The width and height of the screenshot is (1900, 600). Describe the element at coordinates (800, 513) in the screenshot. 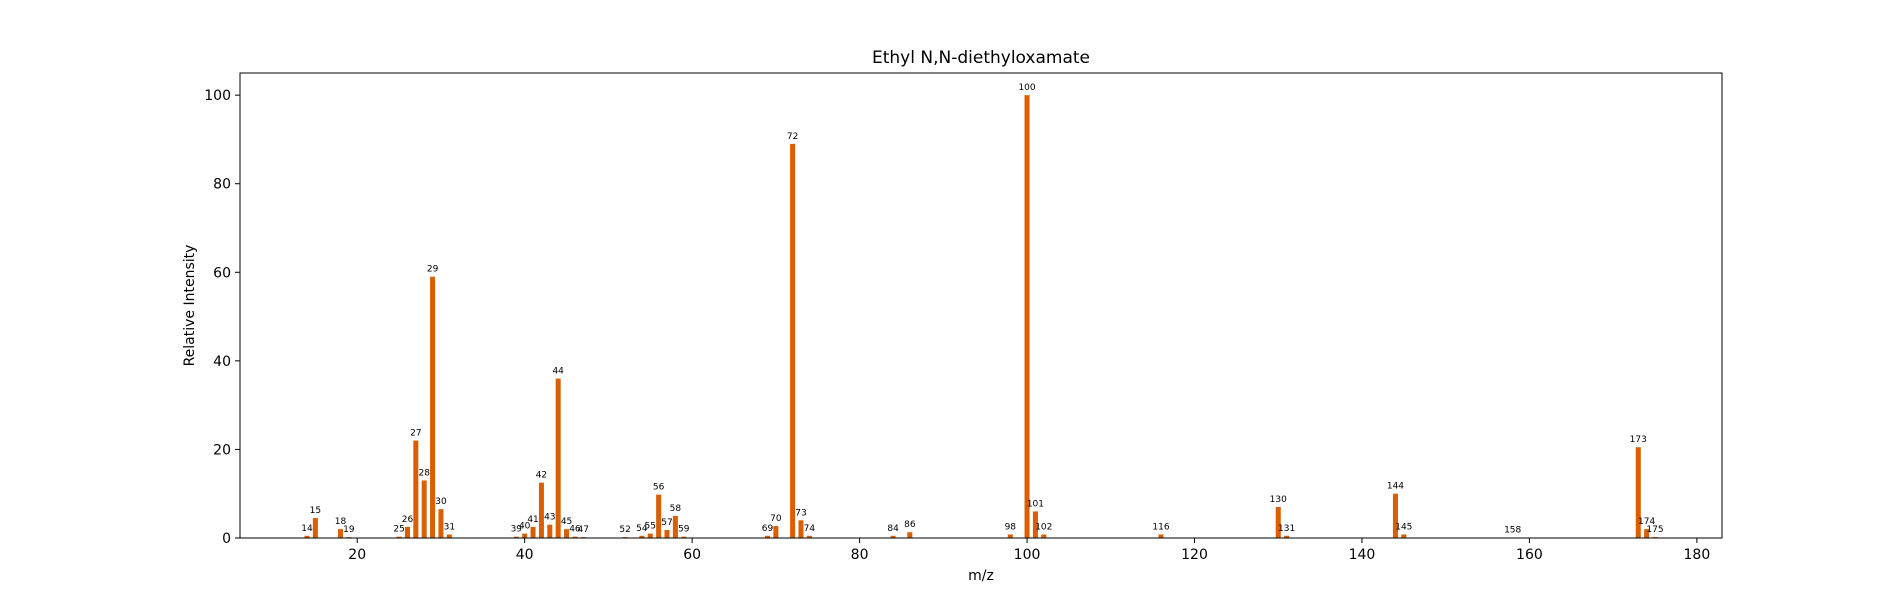

I see `peak-label-73: 73` at that location.